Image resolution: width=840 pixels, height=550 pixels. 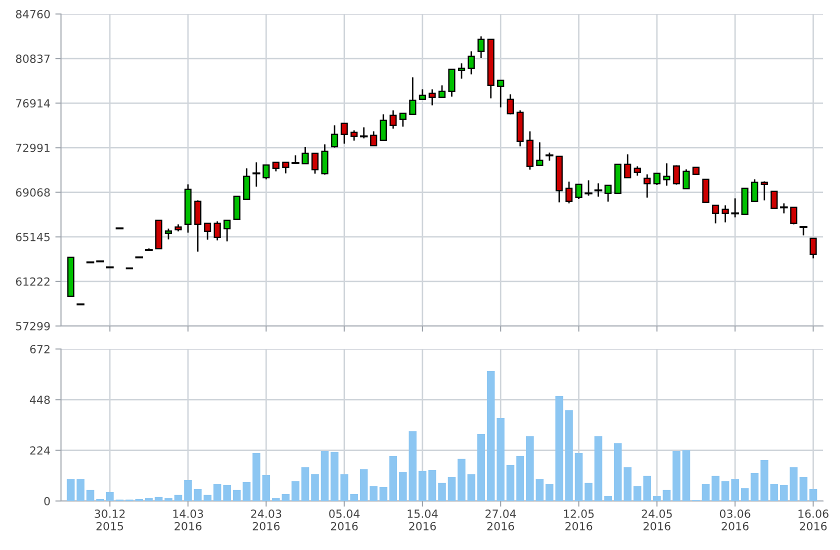 What do you see at coordinates (33, 281) in the screenshot?
I see `y-tick-label: 61222` at bounding box center [33, 281].